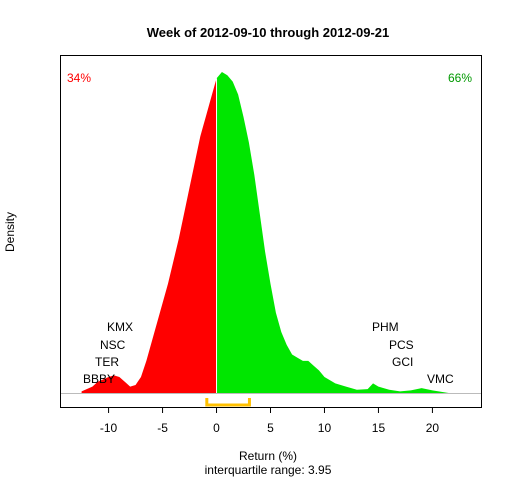 This screenshot has height=480, width=512. I want to click on negative-share-label: 34%, so click(79, 78).